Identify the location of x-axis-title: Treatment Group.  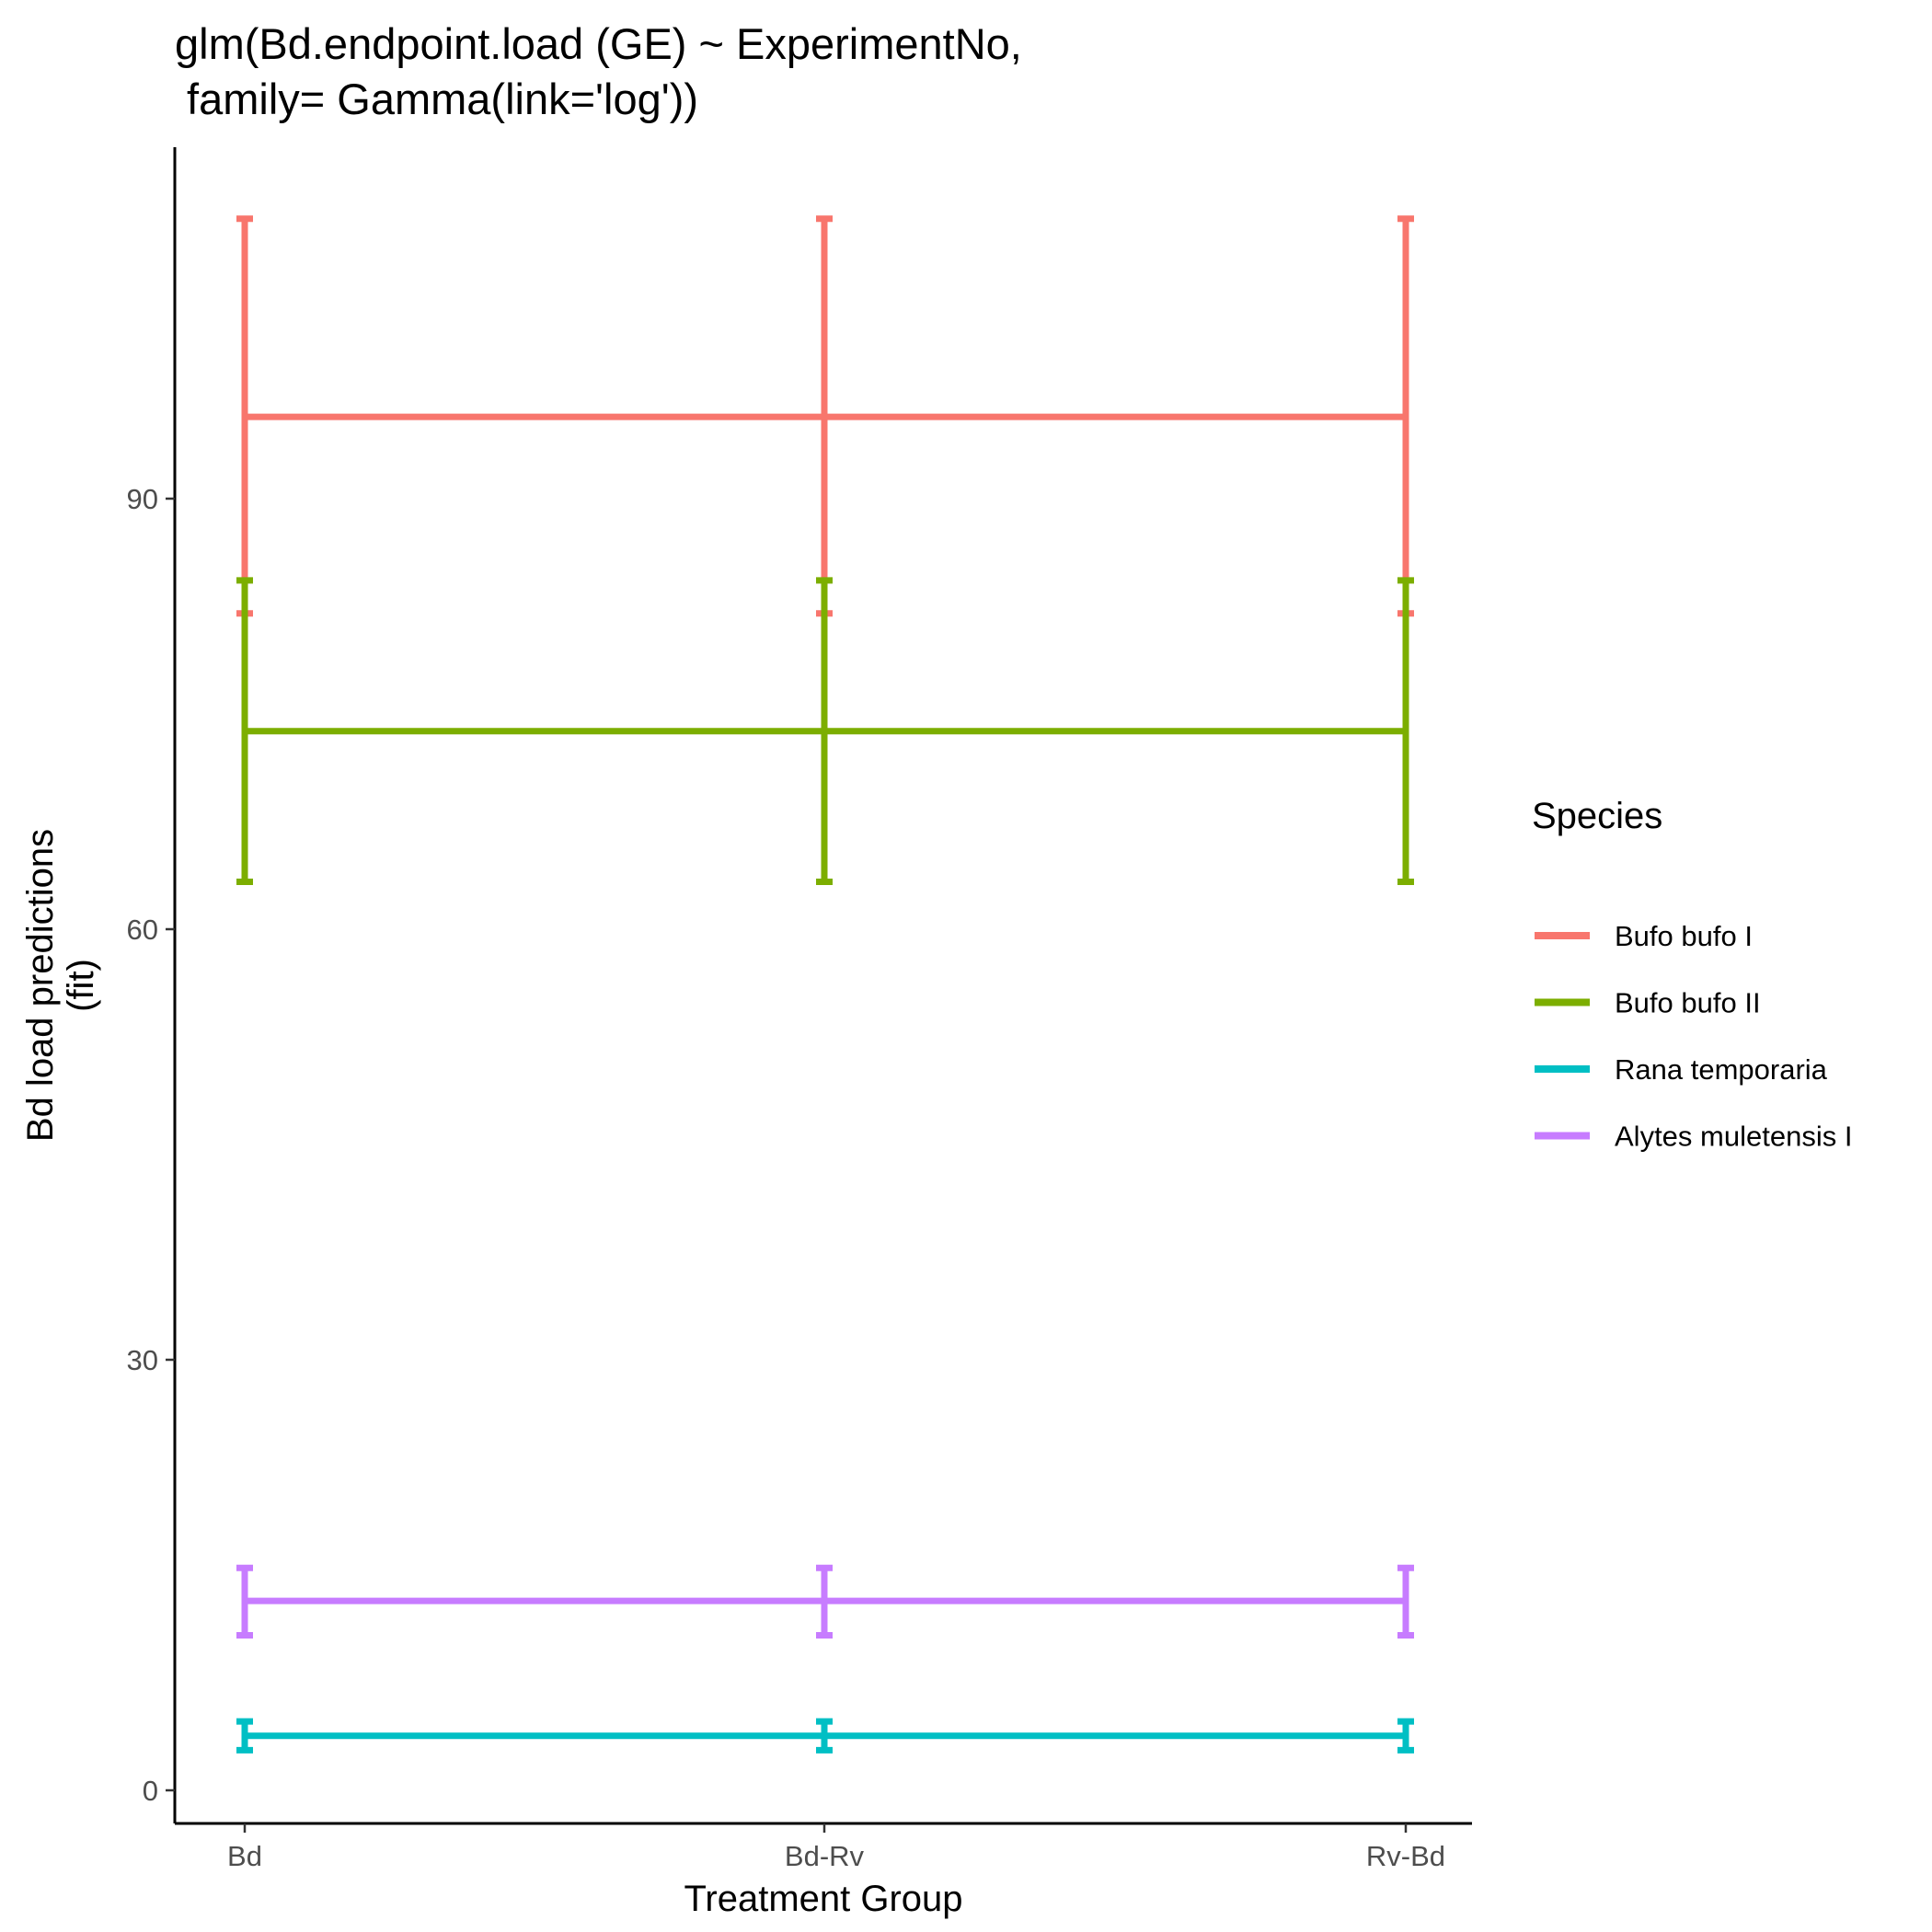
(823, 1899).